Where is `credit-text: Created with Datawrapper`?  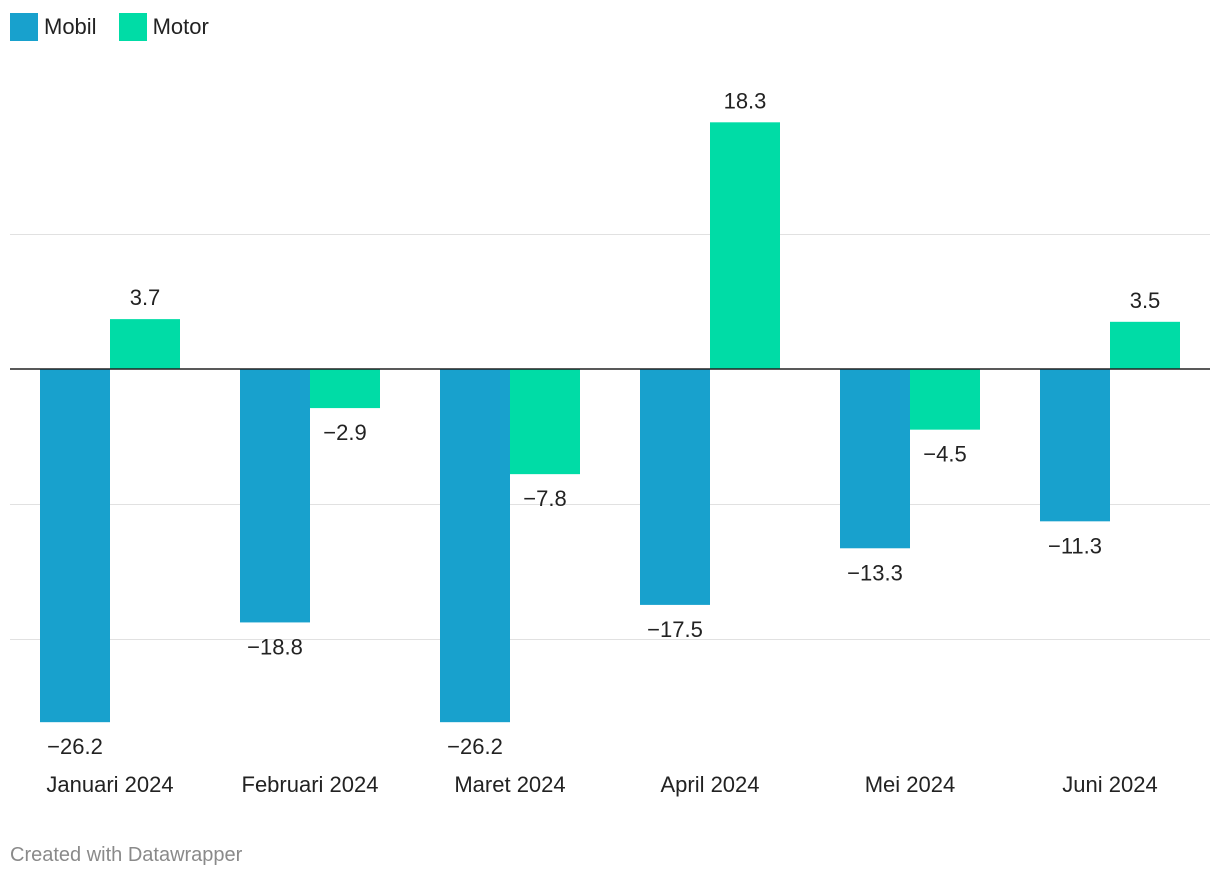
credit-text: Created with Datawrapper is located at coordinates (126, 855).